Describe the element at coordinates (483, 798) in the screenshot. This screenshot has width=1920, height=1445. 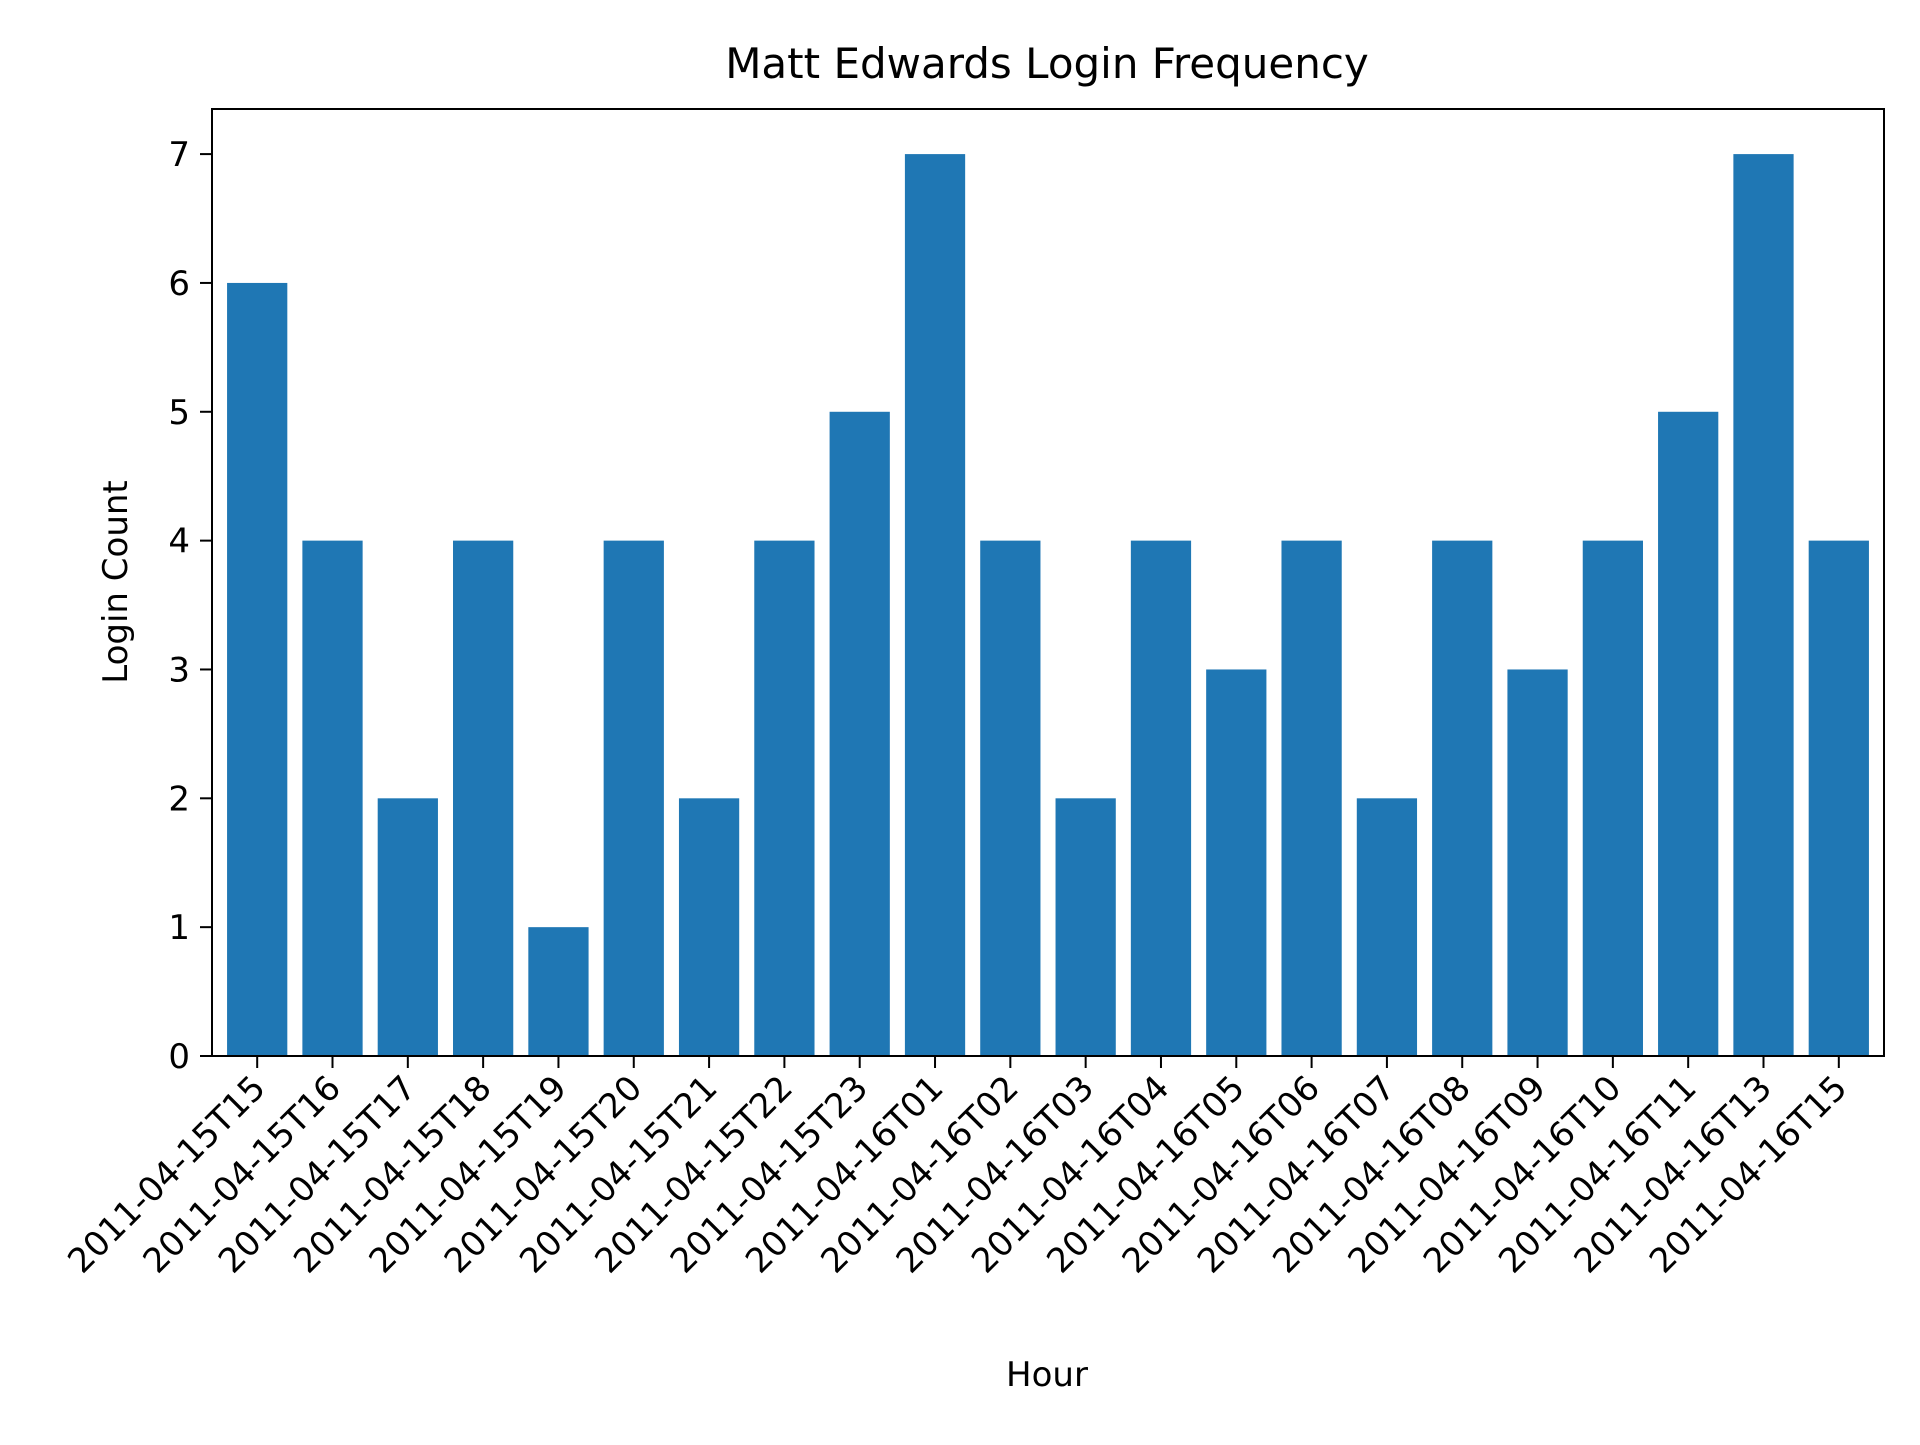
I see `bar-2011-04-15T18` at that location.